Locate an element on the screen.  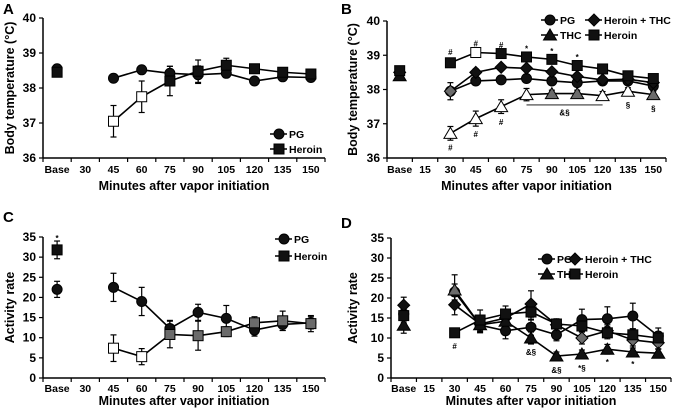
significance-annotation: § is located at coordinates (653, 108).